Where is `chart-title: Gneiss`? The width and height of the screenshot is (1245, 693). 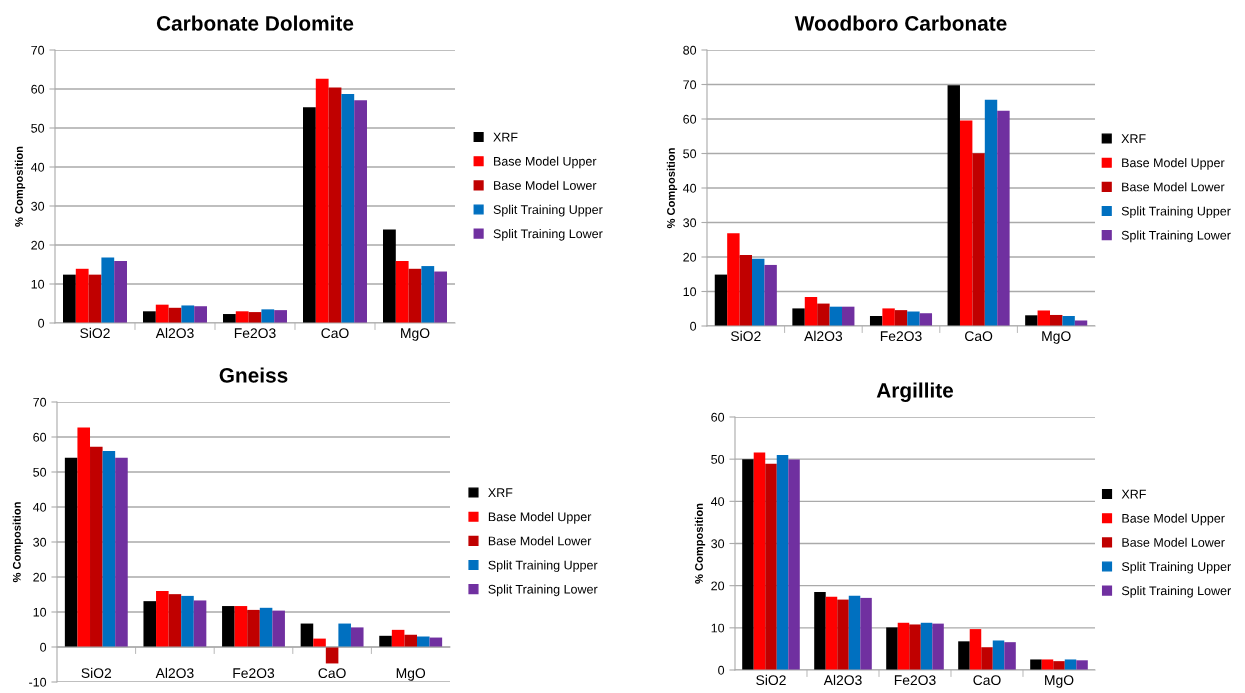 chart-title: Gneiss is located at coordinates (253, 375).